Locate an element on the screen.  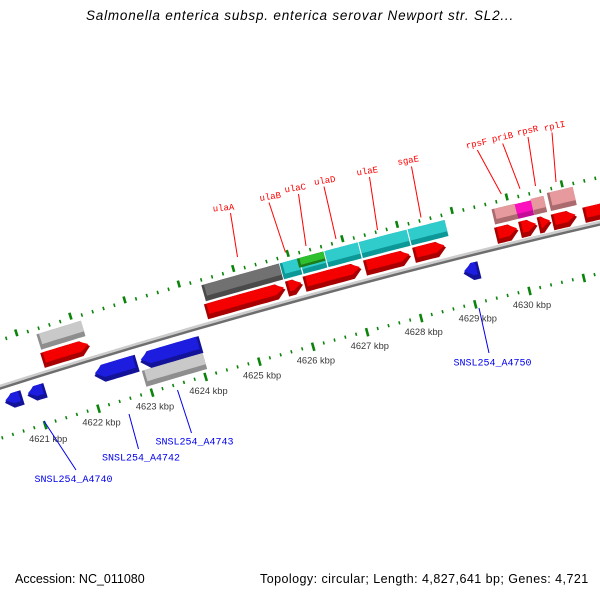
svg-text: ulaD is located at coordinates (324, 181).